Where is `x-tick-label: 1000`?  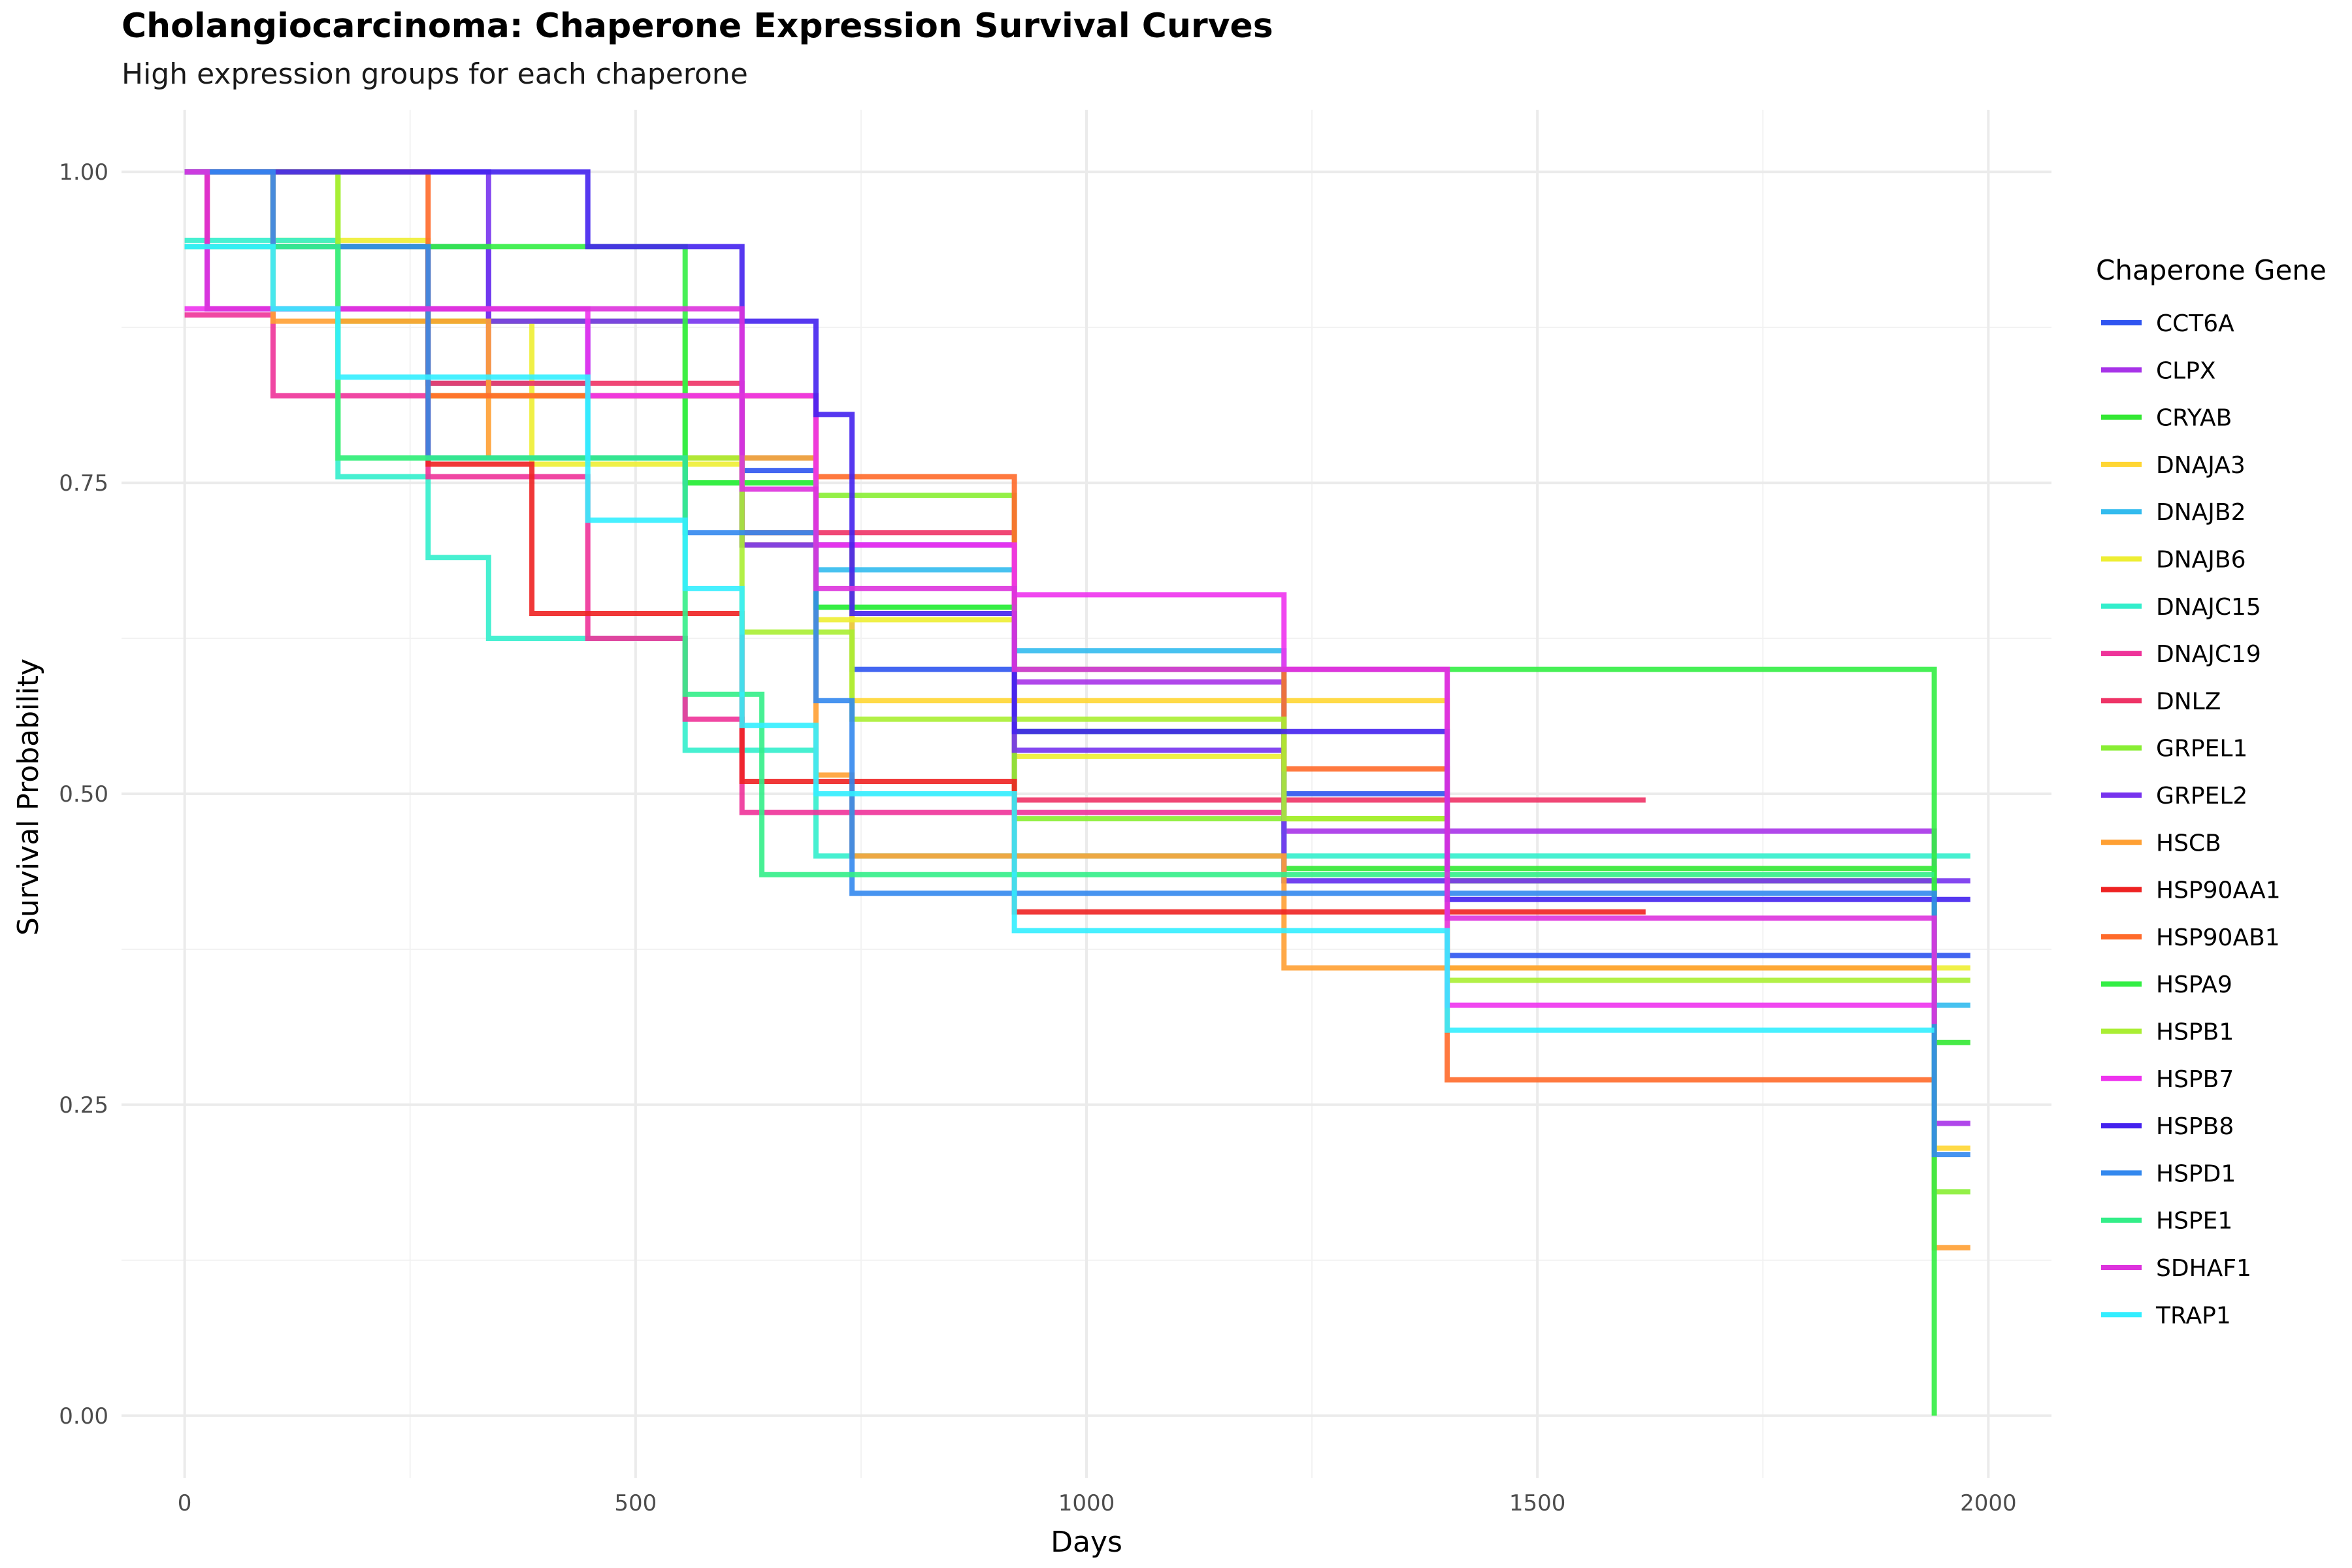 x-tick-label: 1000 is located at coordinates (1086, 1503).